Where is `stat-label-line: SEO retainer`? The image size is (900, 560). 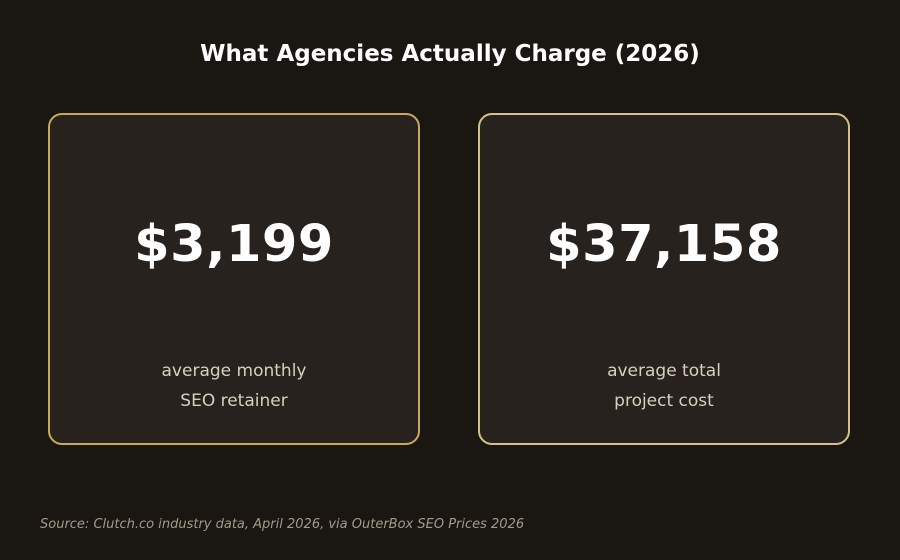 stat-label-line: SEO retainer is located at coordinates (234, 401).